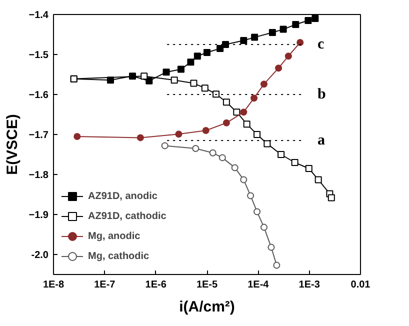 This screenshot has height=326, width=409. I want to click on x-tick-label: 1E-5, so click(207, 285).